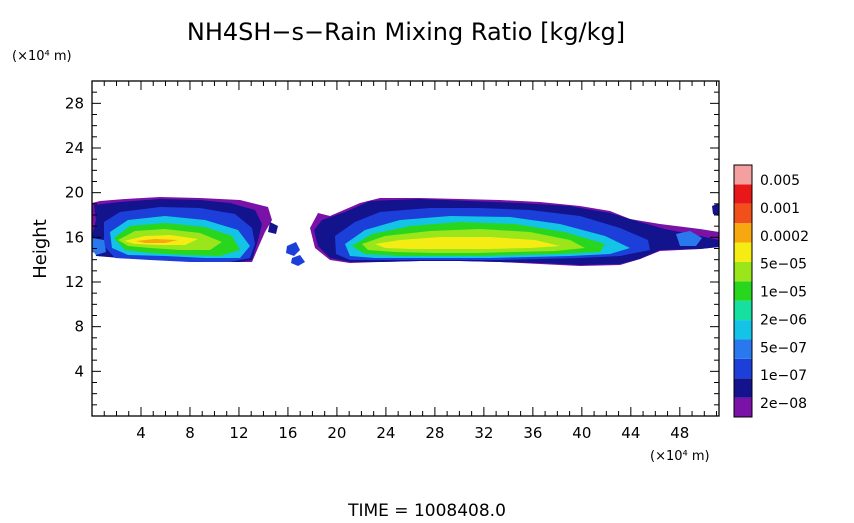 This screenshot has width=854, height=523. What do you see at coordinates (467, 243) in the screenshot?
I see `cloud-yellow-right` at bounding box center [467, 243].